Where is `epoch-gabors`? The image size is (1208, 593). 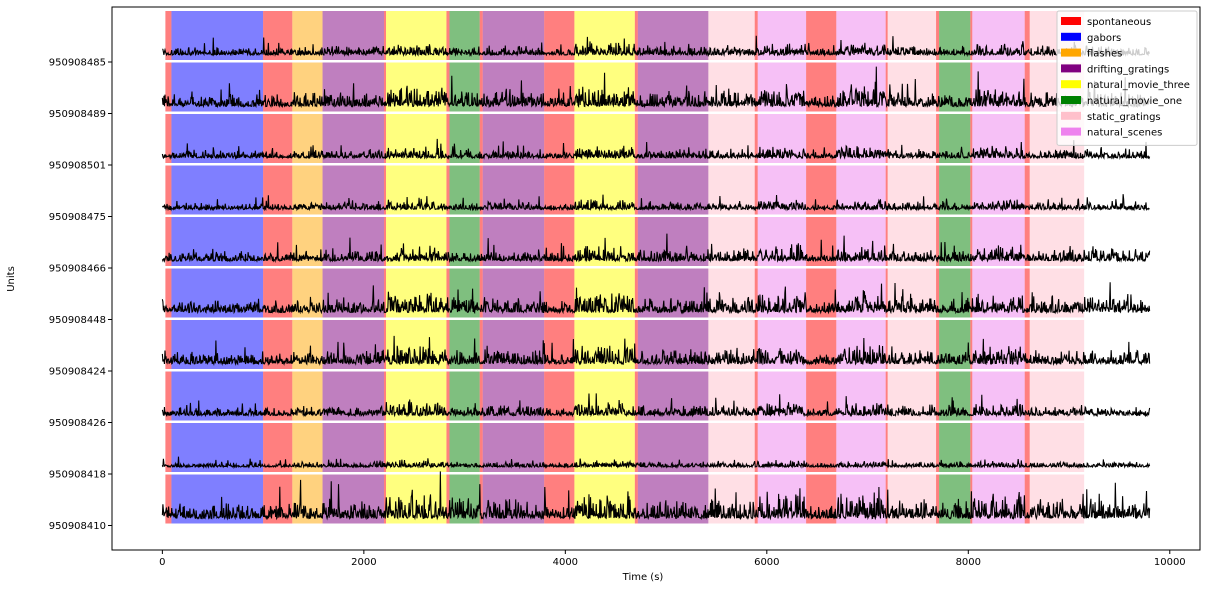 epoch-gabors is located at coordinates (217, 447).